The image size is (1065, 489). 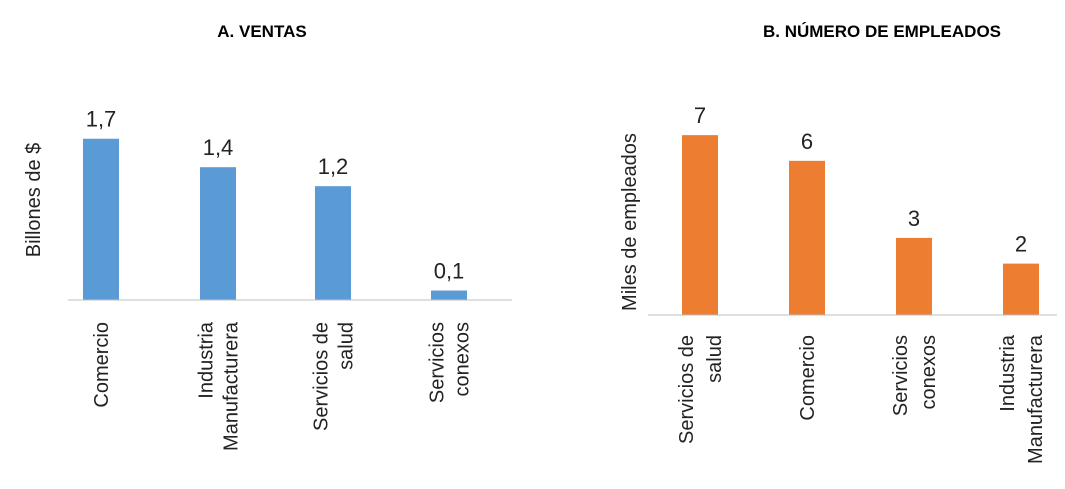 What do you see at coordinates (218, 147) in the screenshot?
I see `data-label: 1,4` at bounding box center [218, 147].